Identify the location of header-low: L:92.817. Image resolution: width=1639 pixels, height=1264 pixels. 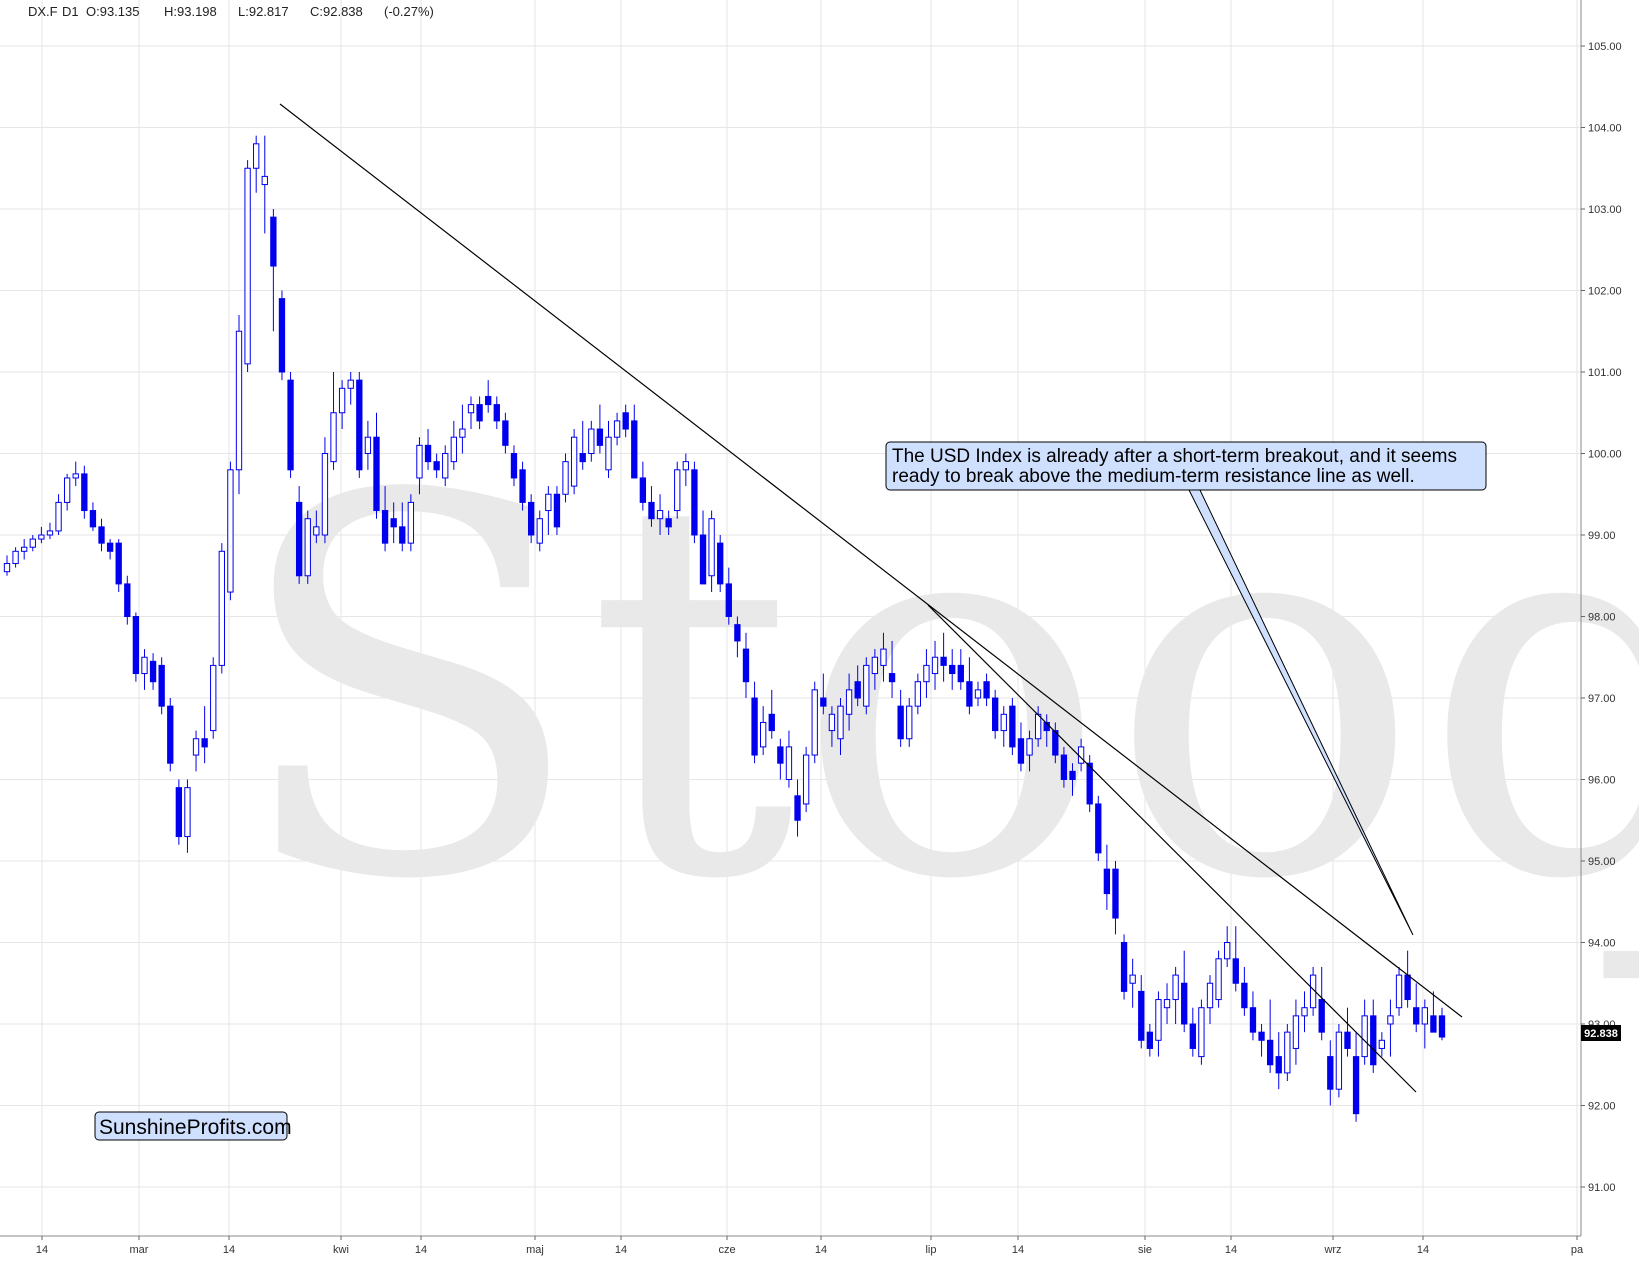
(263, 11).